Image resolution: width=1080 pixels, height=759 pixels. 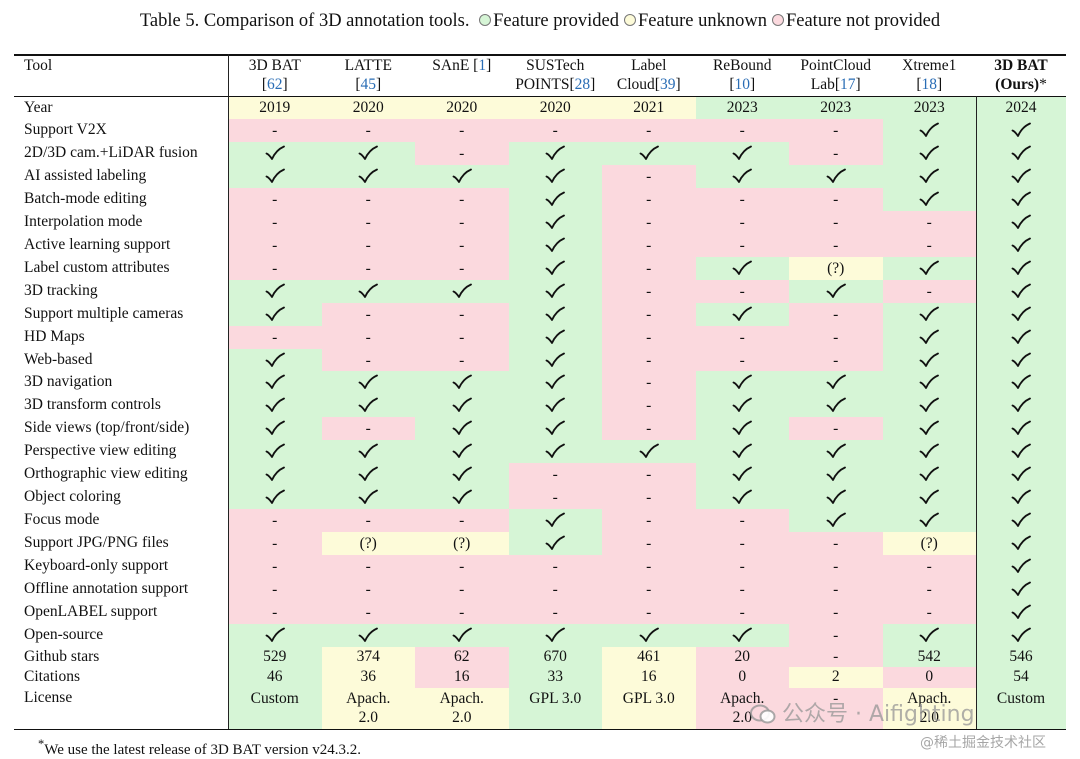 What do you see at coordinates (742, 65) in the screenshot?
I see `tool-name: ReBound` at bounding box center [742, 65].